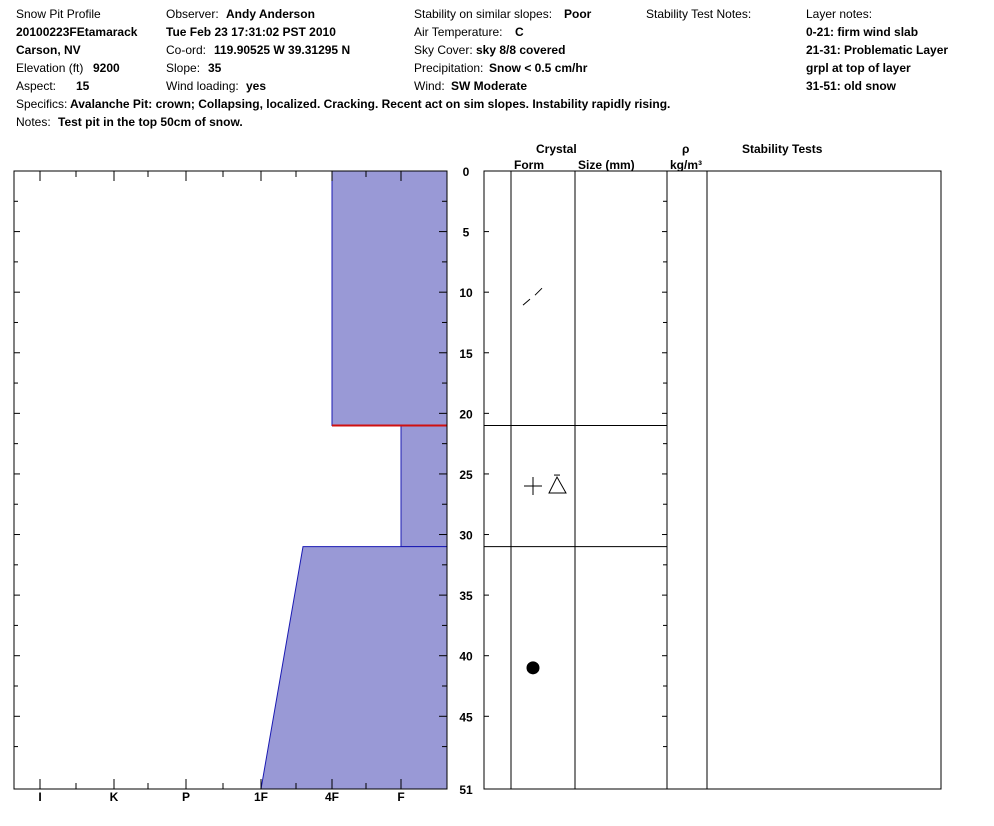  What do you see at coordinates (282, 50) in the screenshot?
I see `coord-value: 119.90525 W 39.31295 N` at bounding box center [282, 50].